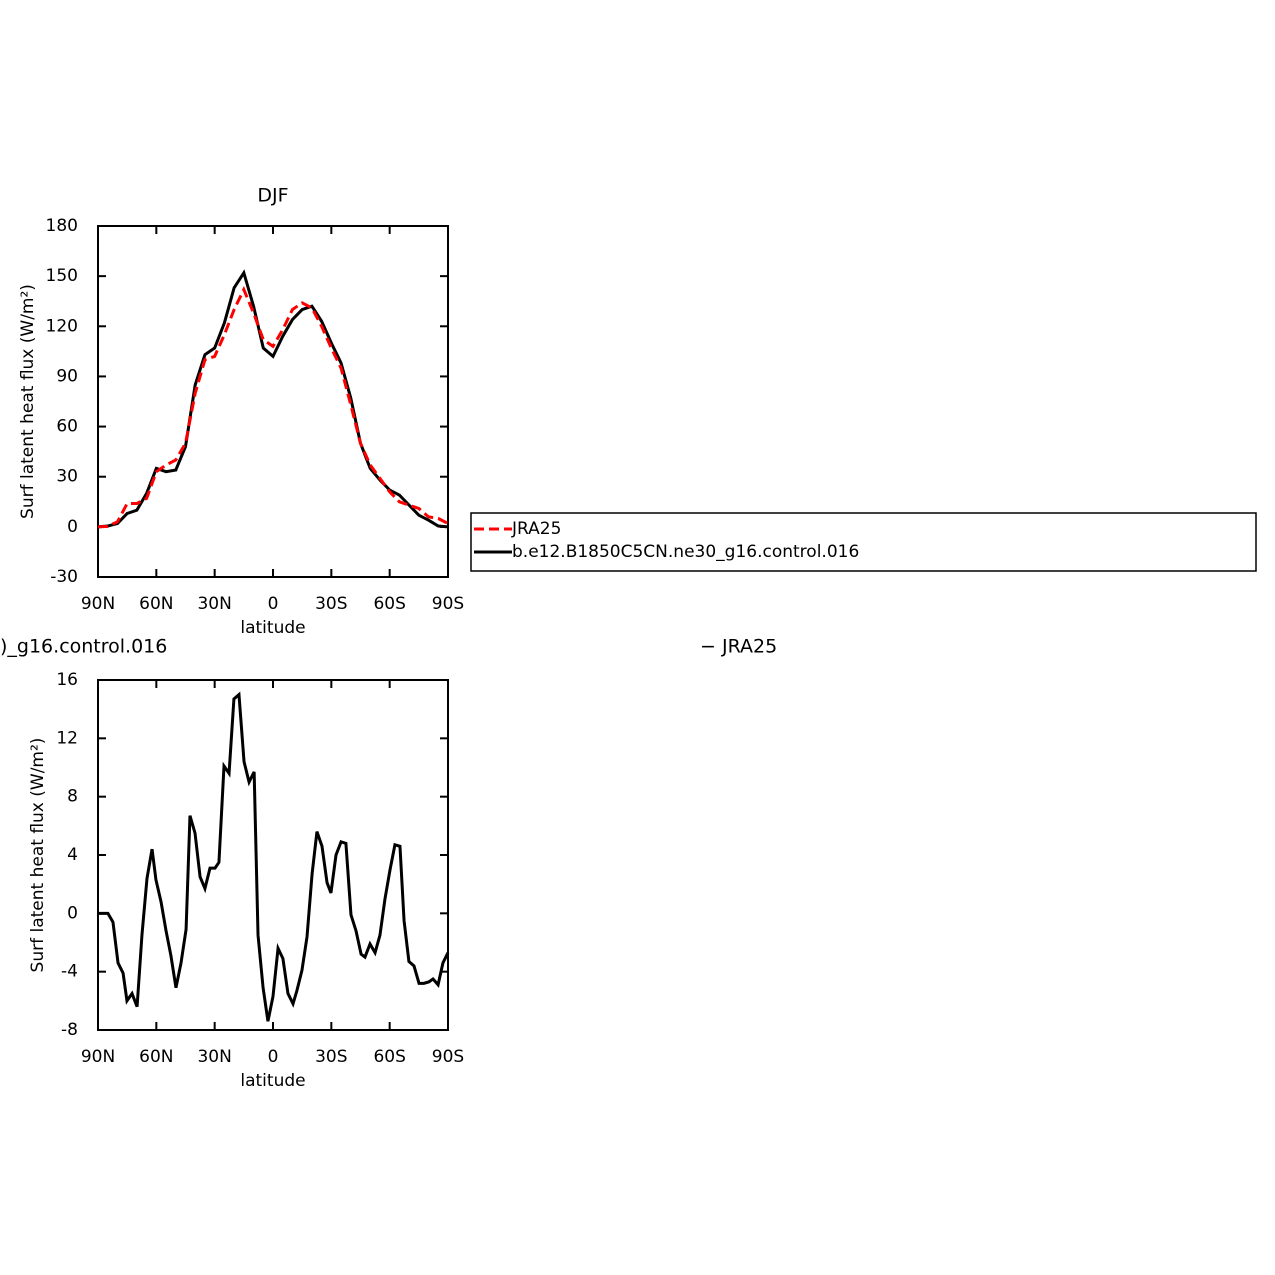  What do you see at coordinates (62, 276) in the screenshot?
I see `y-tick-label: 150` at bounding box center [62, 276].